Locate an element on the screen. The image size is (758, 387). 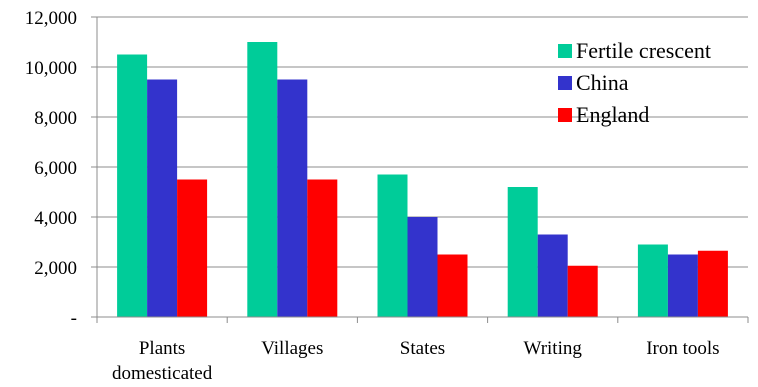
legend-label: Fertile crescent is located at coordinates (643, 50).